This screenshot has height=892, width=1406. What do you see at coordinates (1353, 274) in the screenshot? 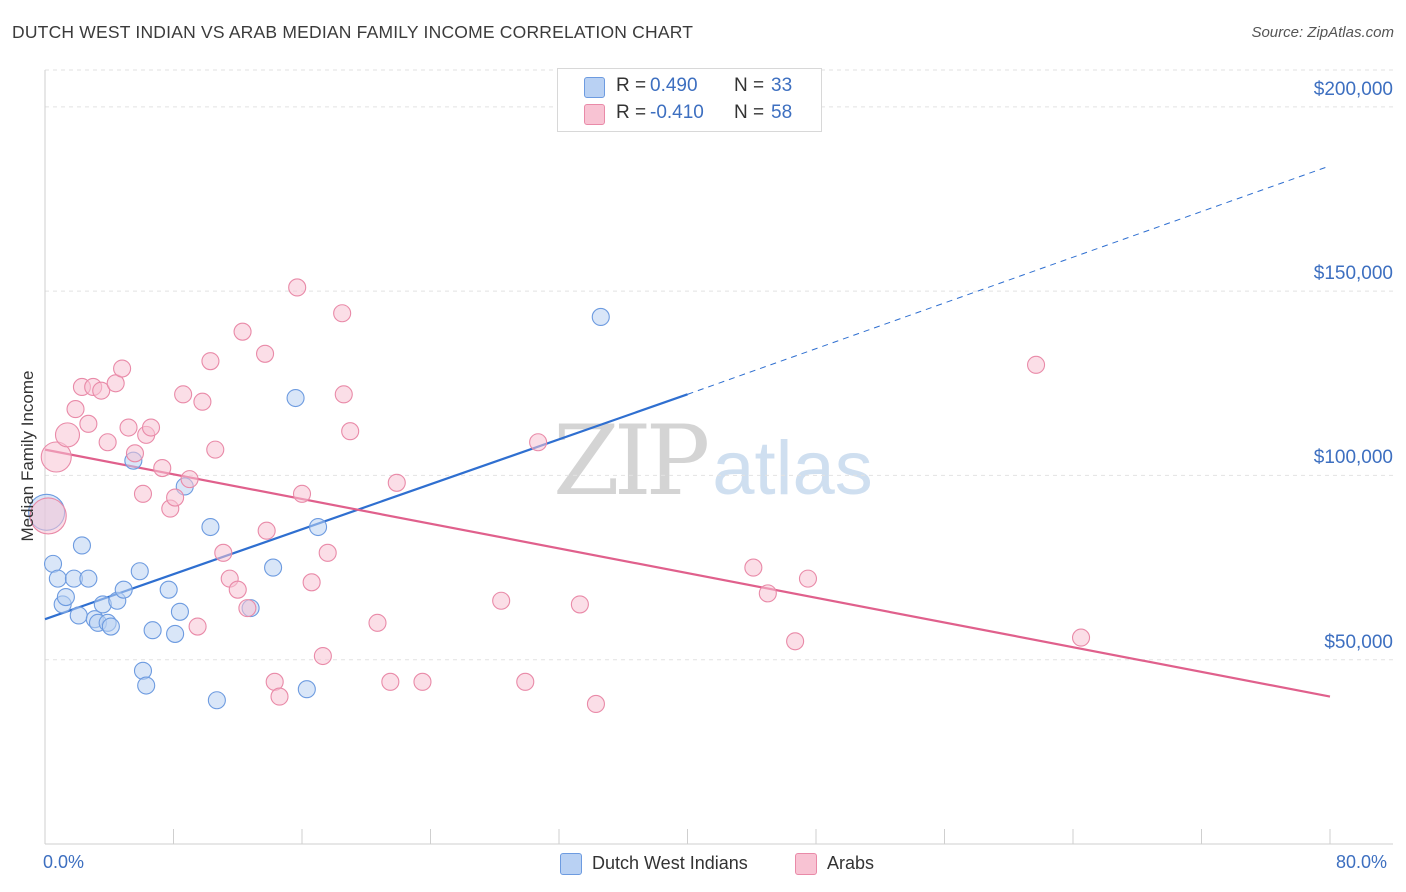
I see `y-tick-label: $150,000` at bounding box center [1353, 274].